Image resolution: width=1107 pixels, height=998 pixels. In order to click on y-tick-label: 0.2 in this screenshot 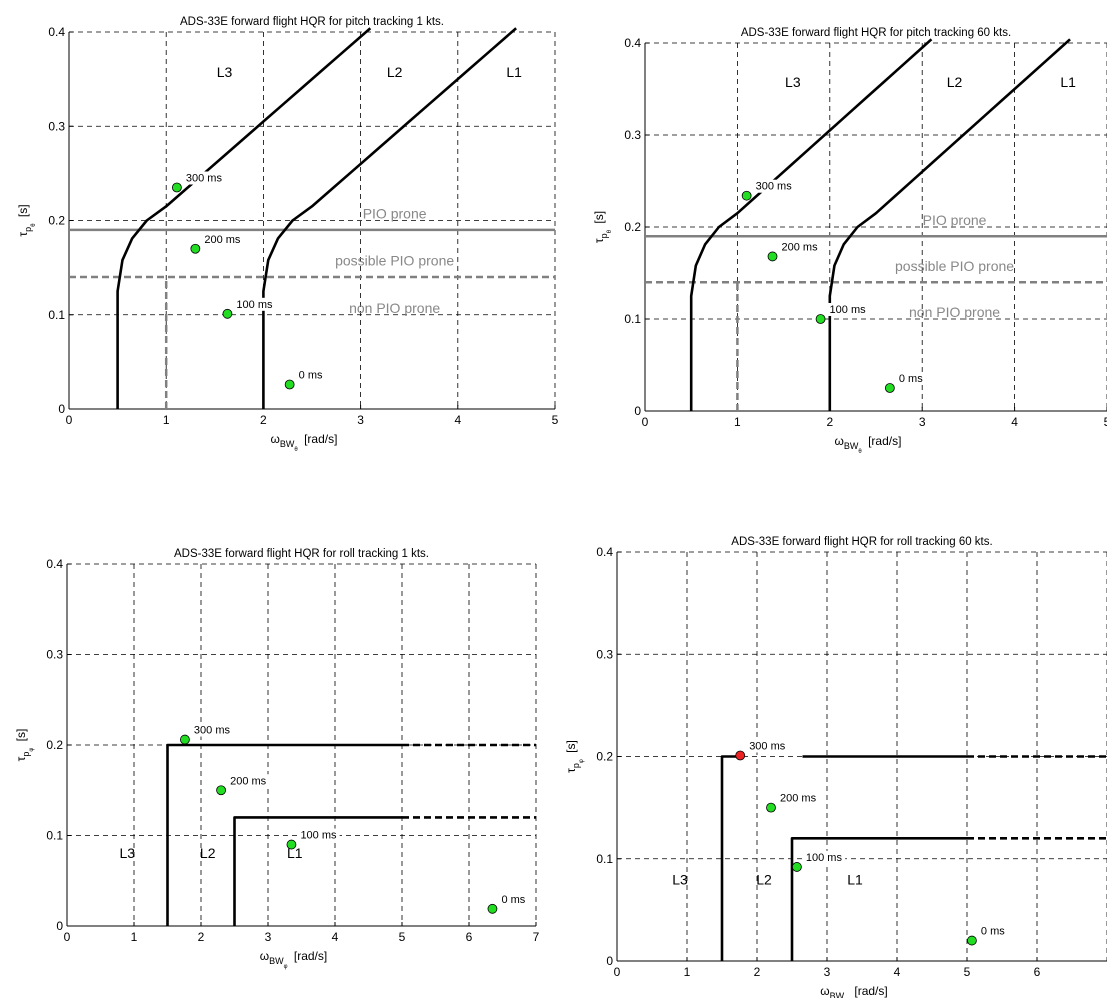, I will do `click(632, 227)`.